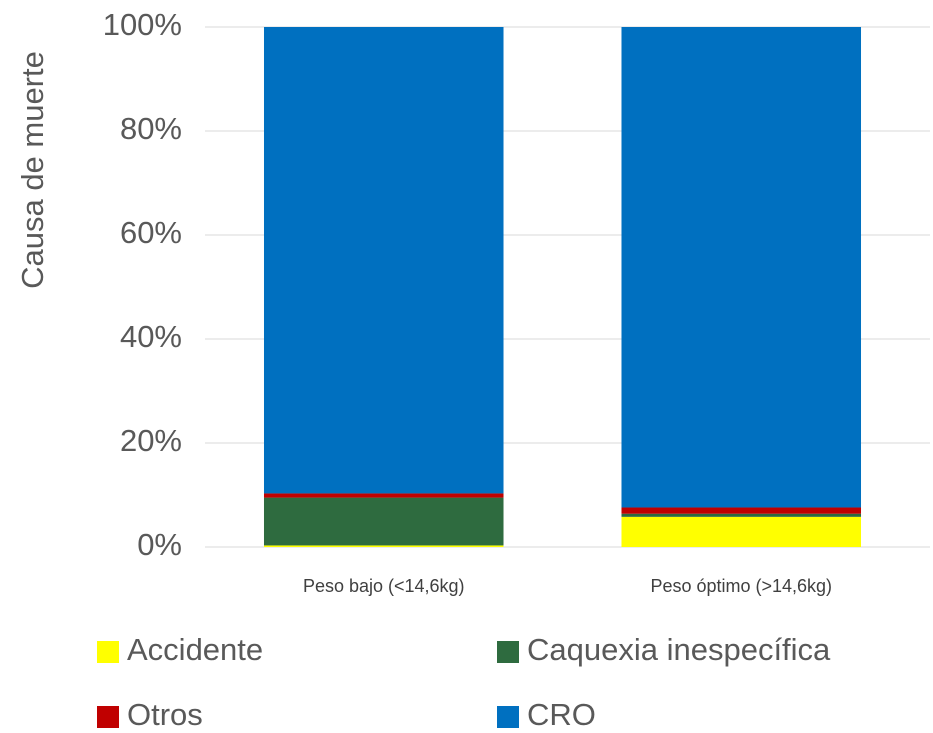 Image resolution: width=933 pixels, height=733 pixels. What do you see at coordinates (679, 649) in the screenshot?
I see `legend-label: Caquexia inespecífica` at bounding box center [679, 649].